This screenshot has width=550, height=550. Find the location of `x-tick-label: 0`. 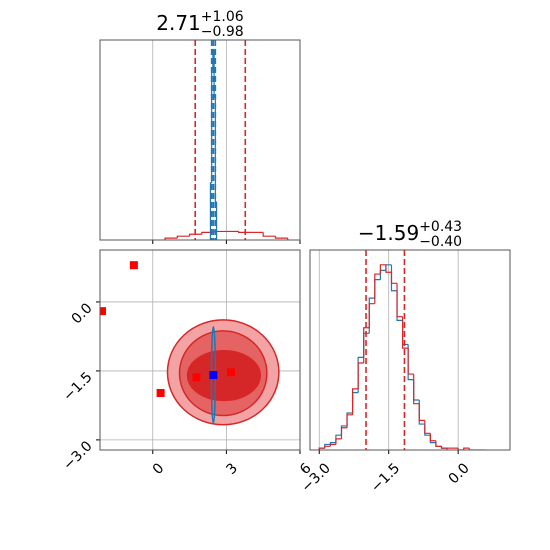

x-tick-label: 0 is located at coordinates (159, 469).